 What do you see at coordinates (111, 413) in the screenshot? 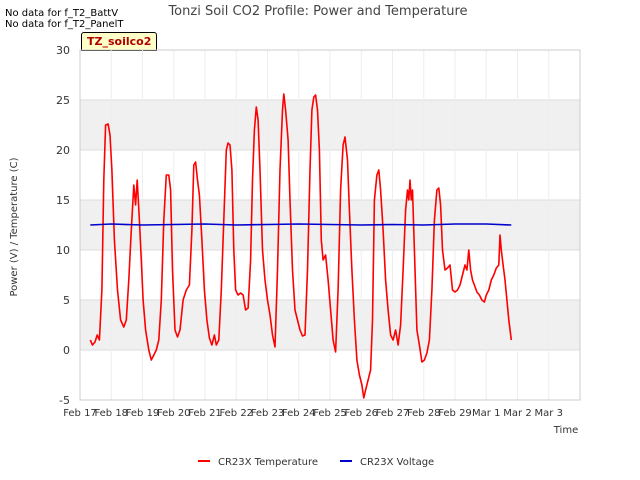
I see `x-tick-label: Feb 18` at bounding box center [111, 413].